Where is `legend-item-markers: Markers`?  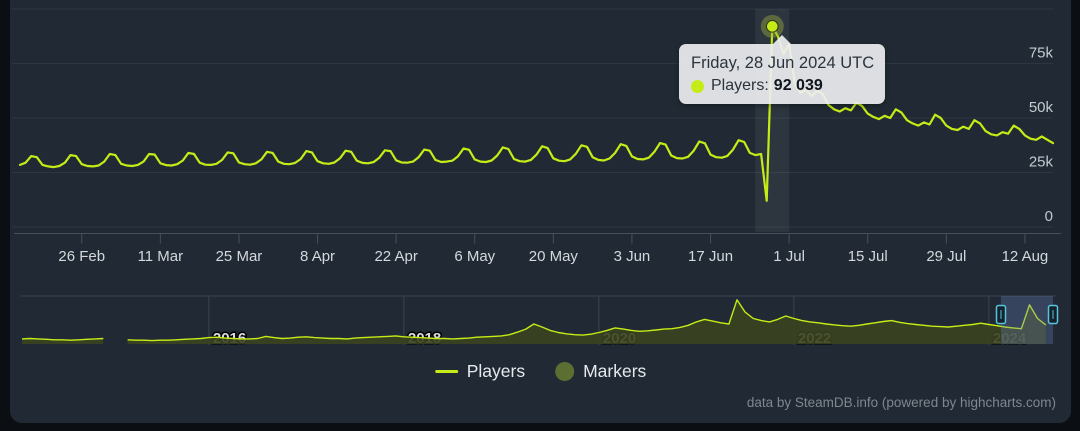
legend-item-markers: Markers is located at coordinates (600, 371).